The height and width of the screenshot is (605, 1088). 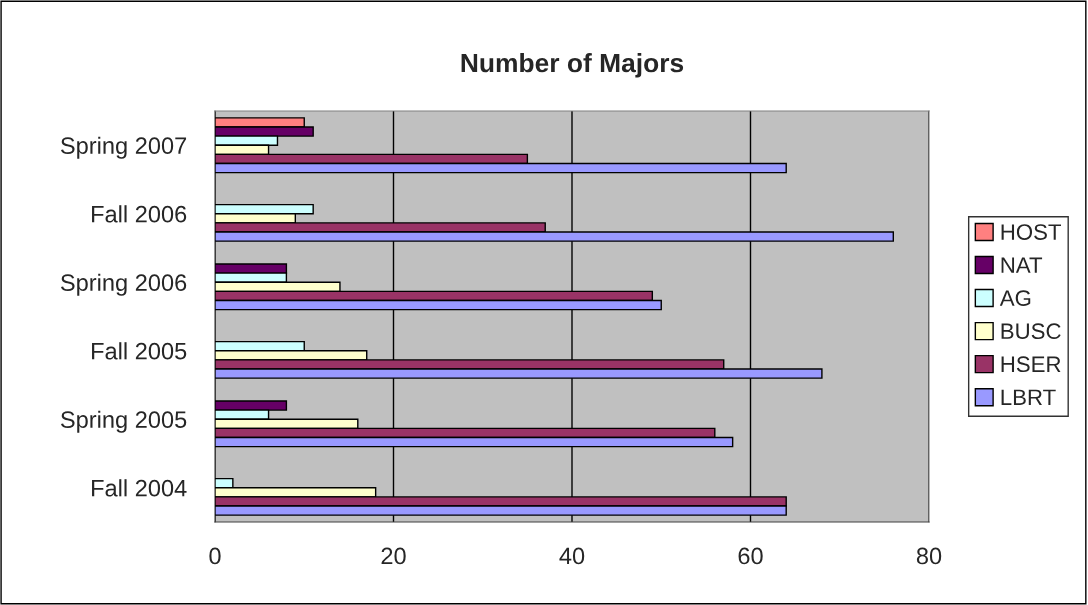 What do you see at coordinates (750, 556) in the screenshot?
I see `x-tick-label: 60` at bounding box center [750, 556].